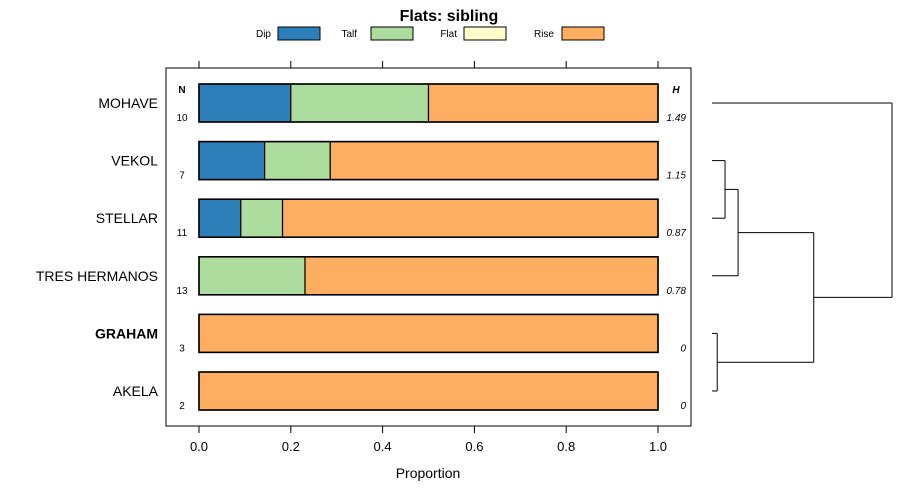  Describe the element at coordinates (583, 33) in the screenshot. I see `legend-swatch-rise` at that location.